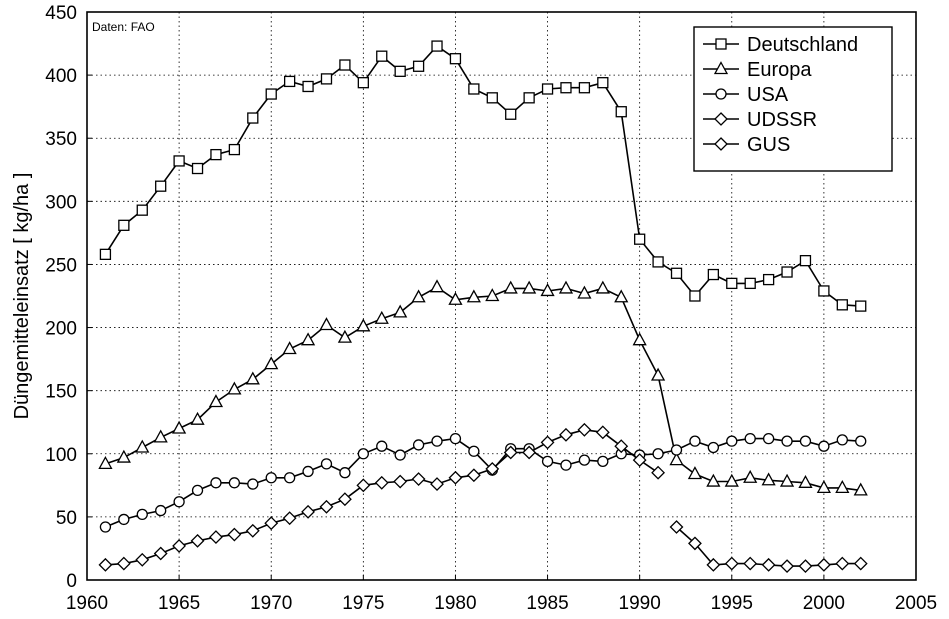 This screenshot has height=619, width=949. Describe the element at coordinates (768, 95) in the screenshot. I see `legend-label-usa: USA` at that location.